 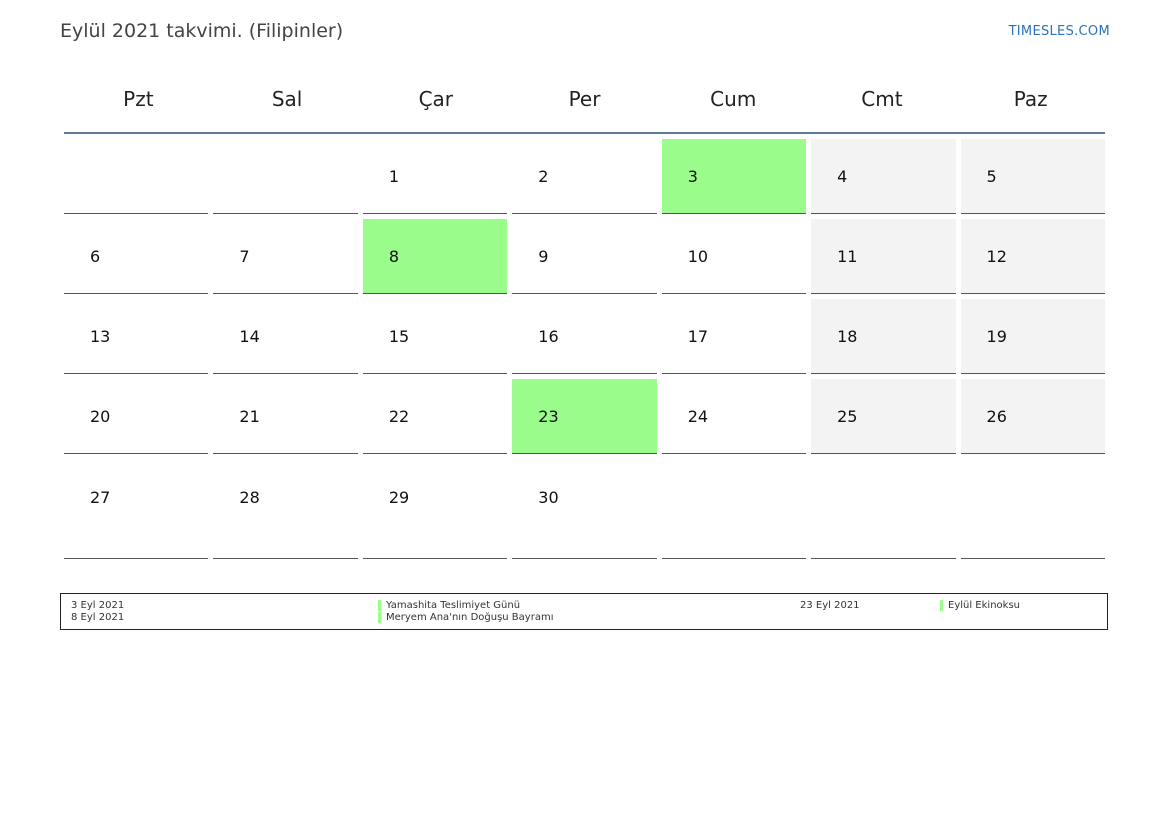 I want to click on weekday-label: Pzt, so click(x=138, y=99).